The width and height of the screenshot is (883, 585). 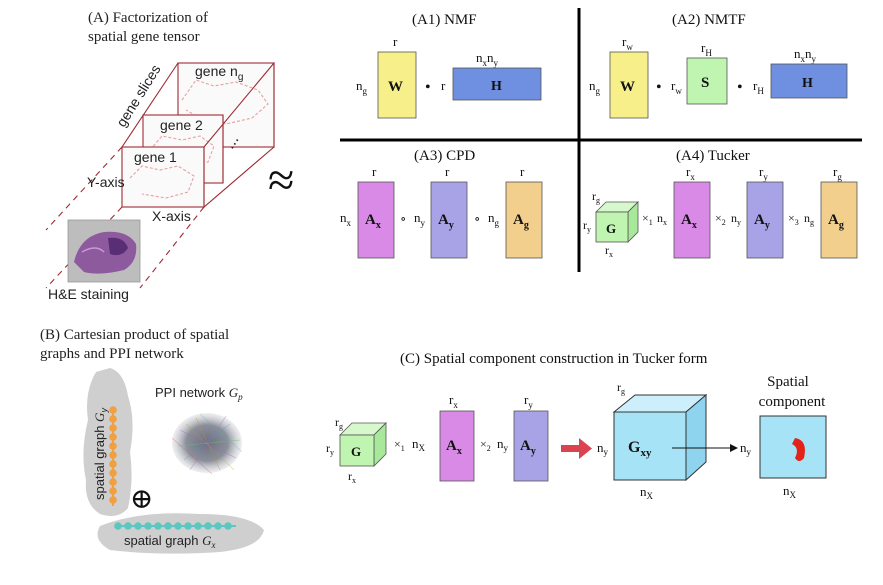 What do you see at coordinates (219, 73) in the screenshot?
I see `label-gene-ng: gene ng` at bounding box center [219, 73].